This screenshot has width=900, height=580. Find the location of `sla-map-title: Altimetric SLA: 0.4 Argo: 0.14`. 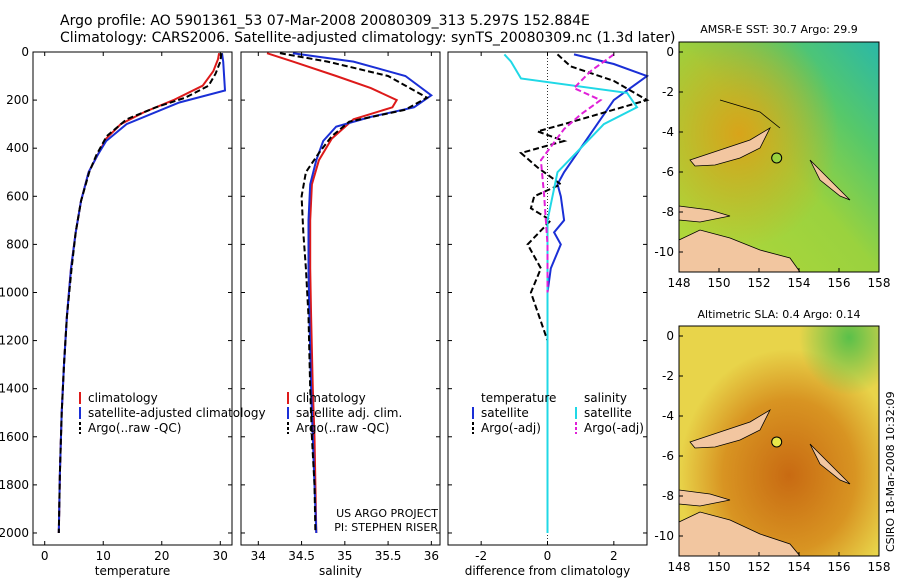

sla-map-title: Altimetric SLA: 0.4 Argo: 0.14 is located at coordinates (778, 314).